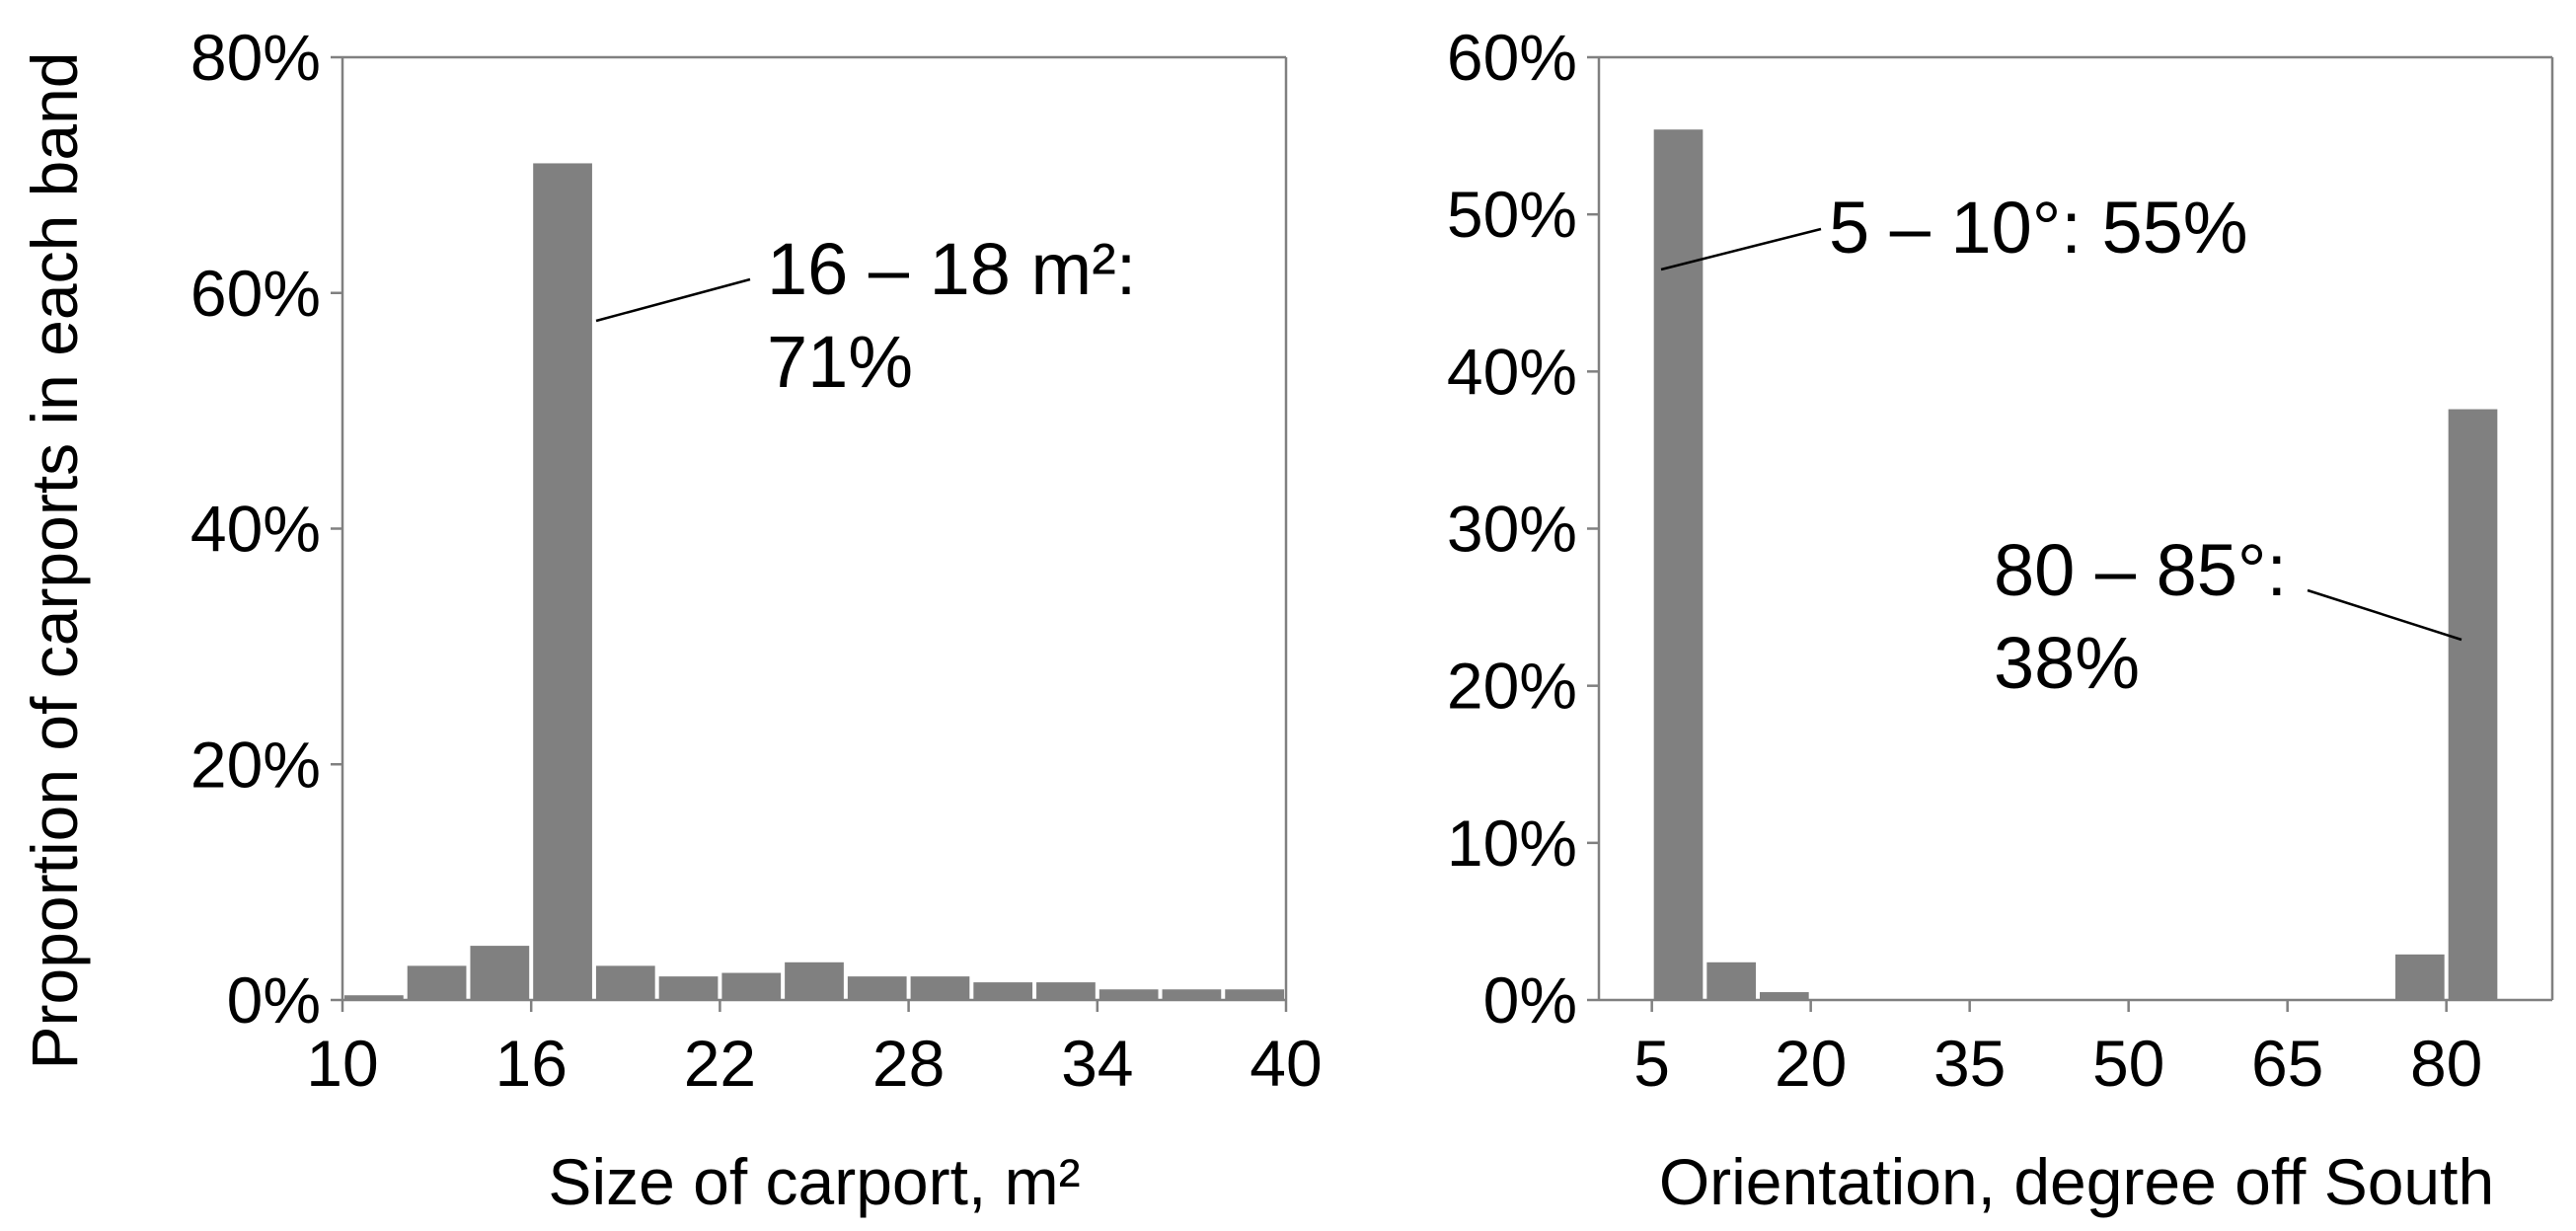 Image resolution: width=2576 pixels, height=1231 pixels. I want to click on annotation-16-18: 16 – 18 m²: 71%, so click(865, 316).